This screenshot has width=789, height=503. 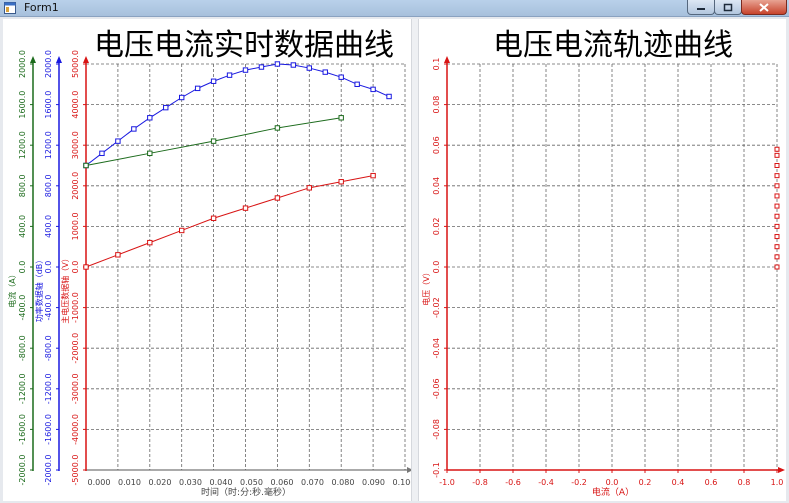 What do you see at coordinates (48, 470) in the screenshot?
I see `power-axis-tick-label: -2000.0` at bounding box center [48, 470].